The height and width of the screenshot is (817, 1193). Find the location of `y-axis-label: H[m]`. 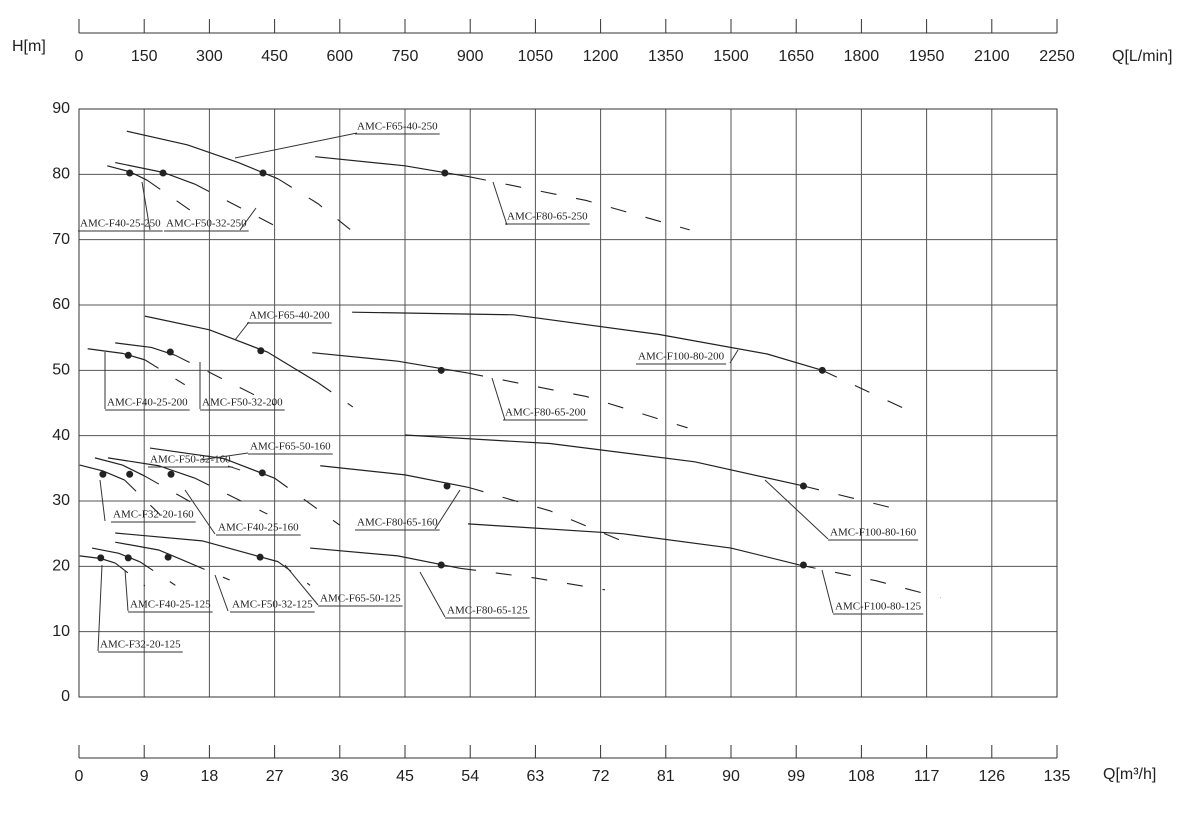

y-axis-label: H[m] is located at coordinates (29, 46).